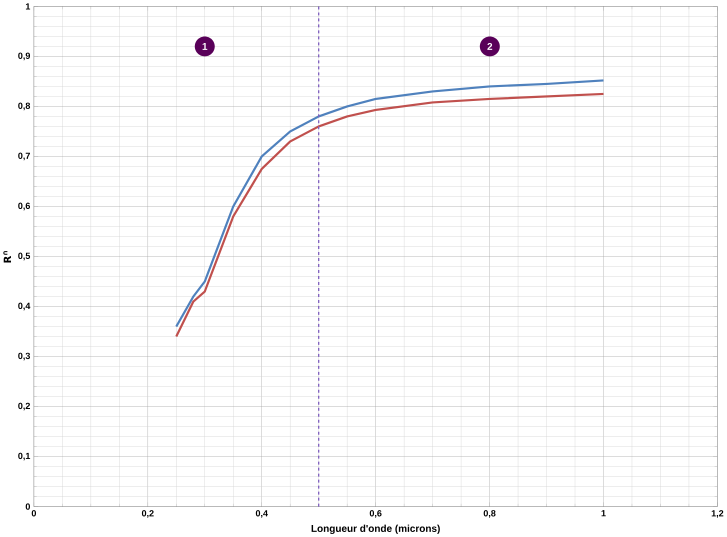  What do you see at coordinates (24, 356) in the screenshot?
I see `y-tick-label: 0,3` at bounding box center [24, 356].